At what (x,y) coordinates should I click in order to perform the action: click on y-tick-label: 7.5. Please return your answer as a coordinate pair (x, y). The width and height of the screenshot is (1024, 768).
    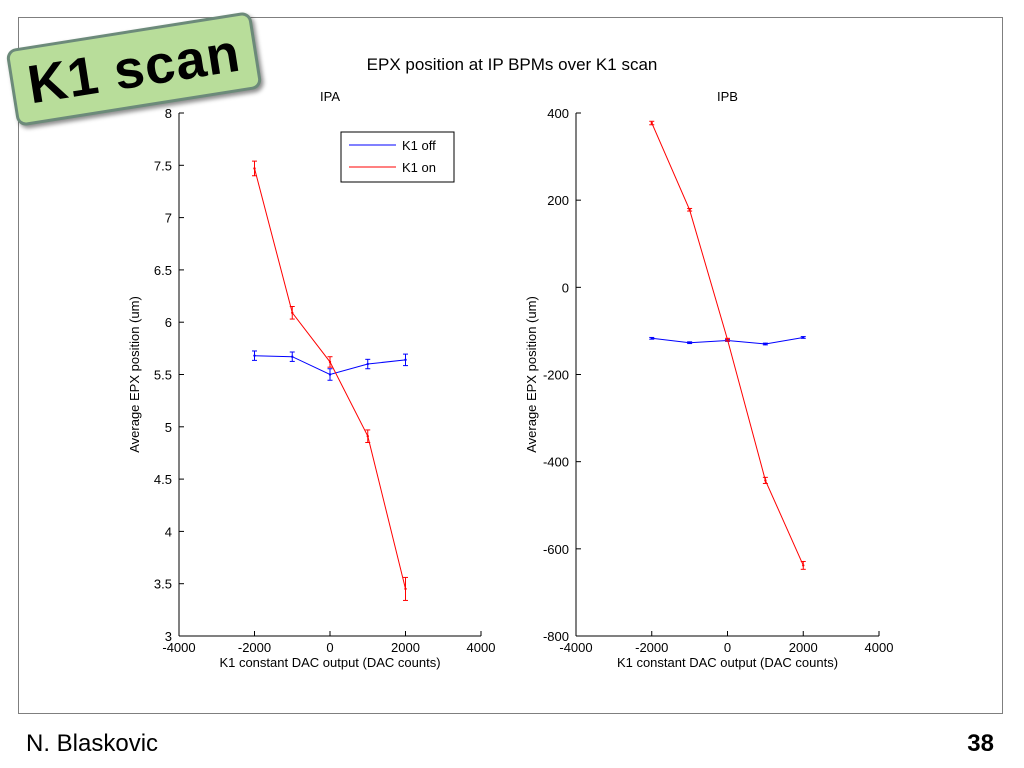
    Looking at the image, I should click on (163, 165).